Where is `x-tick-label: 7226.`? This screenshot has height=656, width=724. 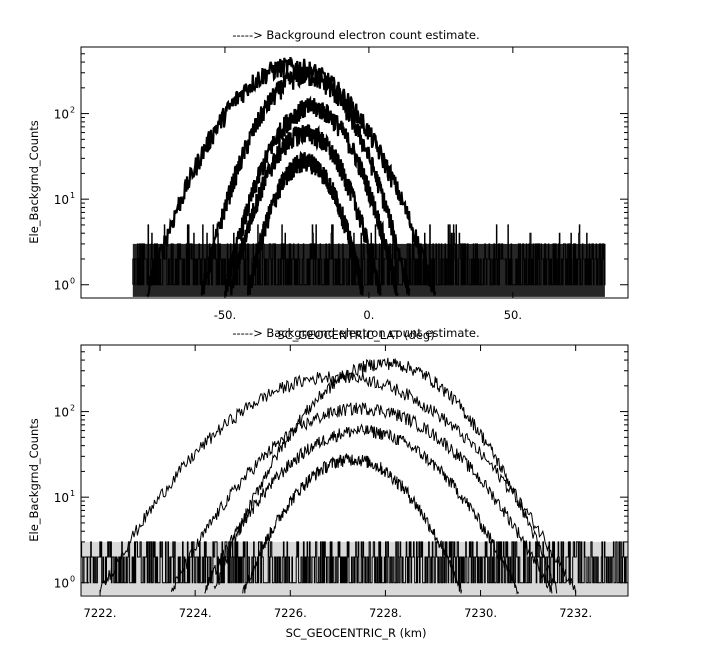
x-tick-label: 7226. is located at coordinates (290, 613).